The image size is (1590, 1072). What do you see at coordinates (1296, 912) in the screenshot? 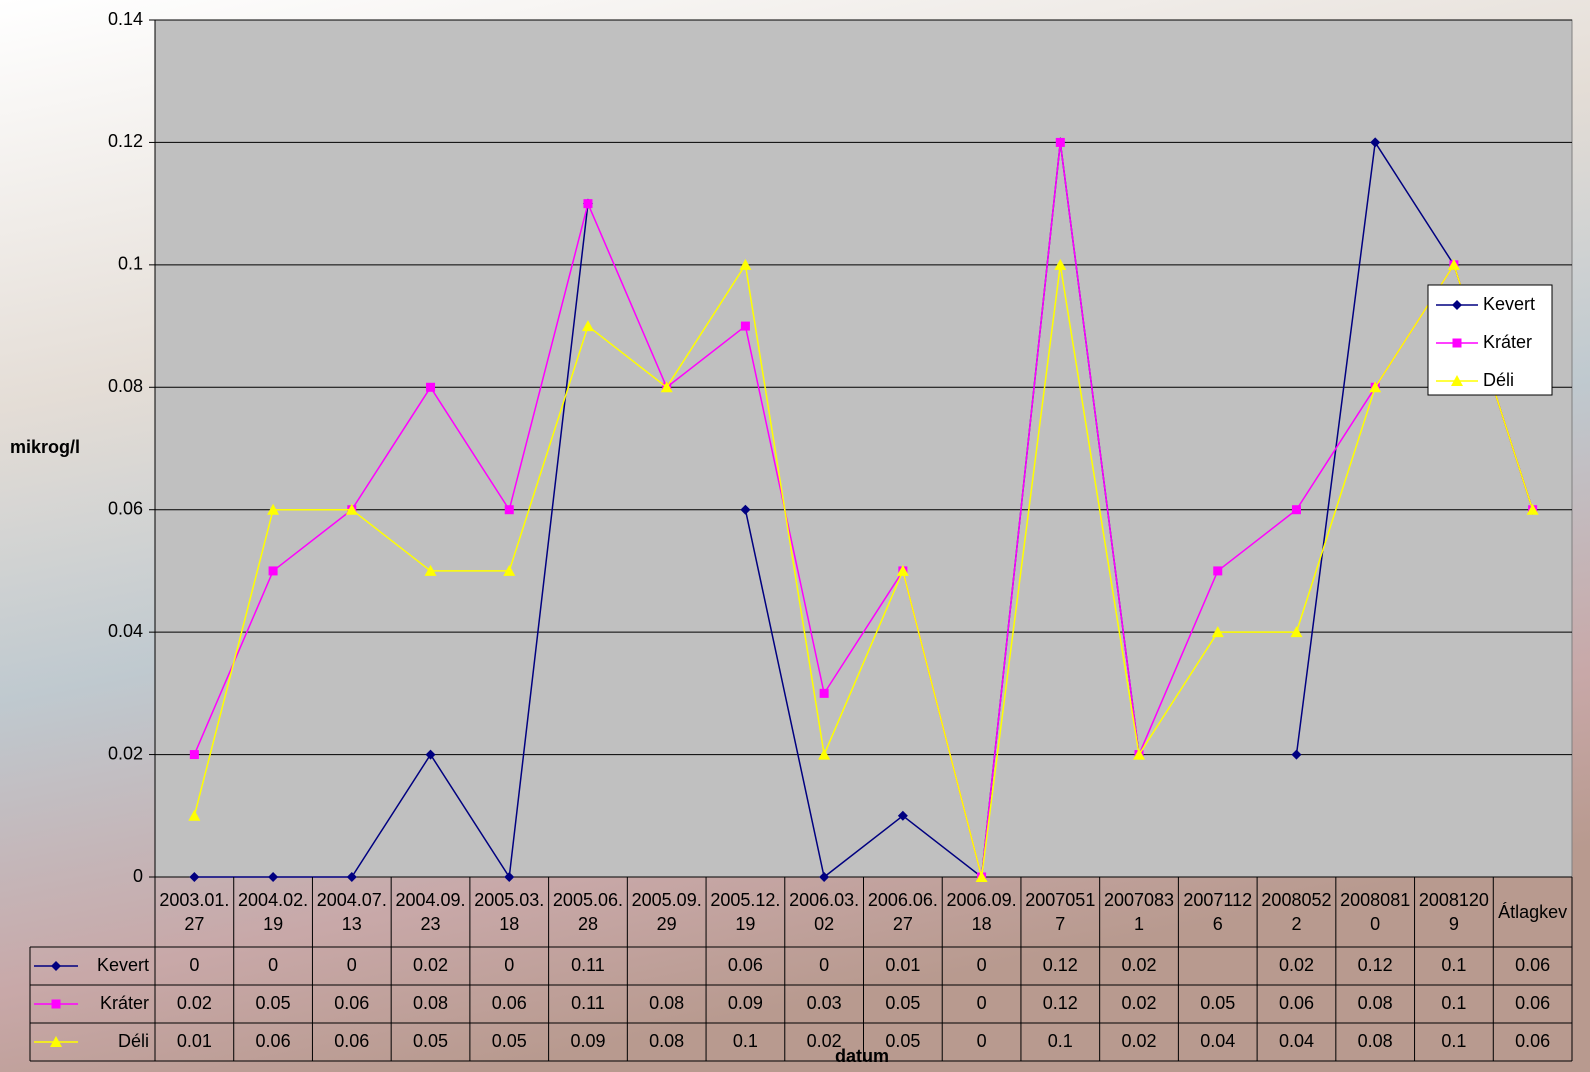
I see `x-tick-label: 20080522` at bounding box center [1296, 912].